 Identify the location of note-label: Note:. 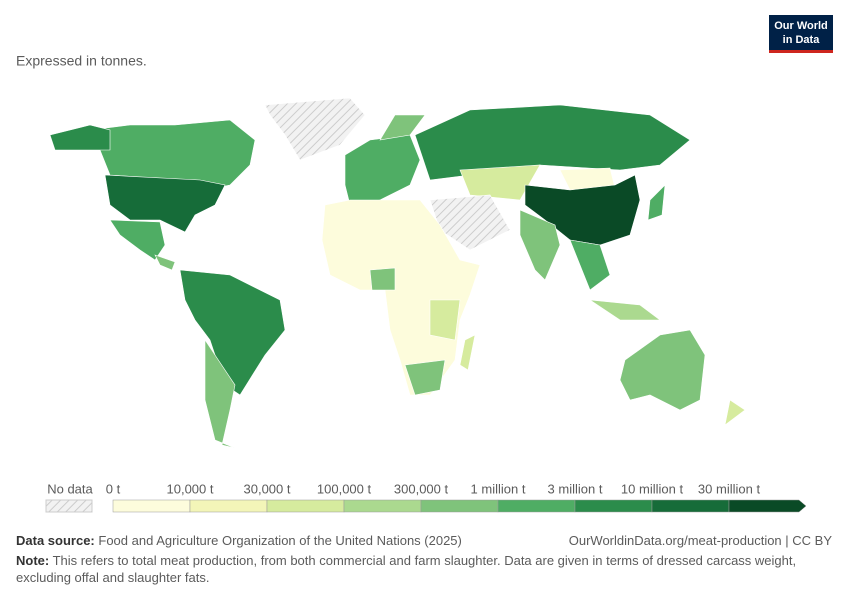
(33, 560).